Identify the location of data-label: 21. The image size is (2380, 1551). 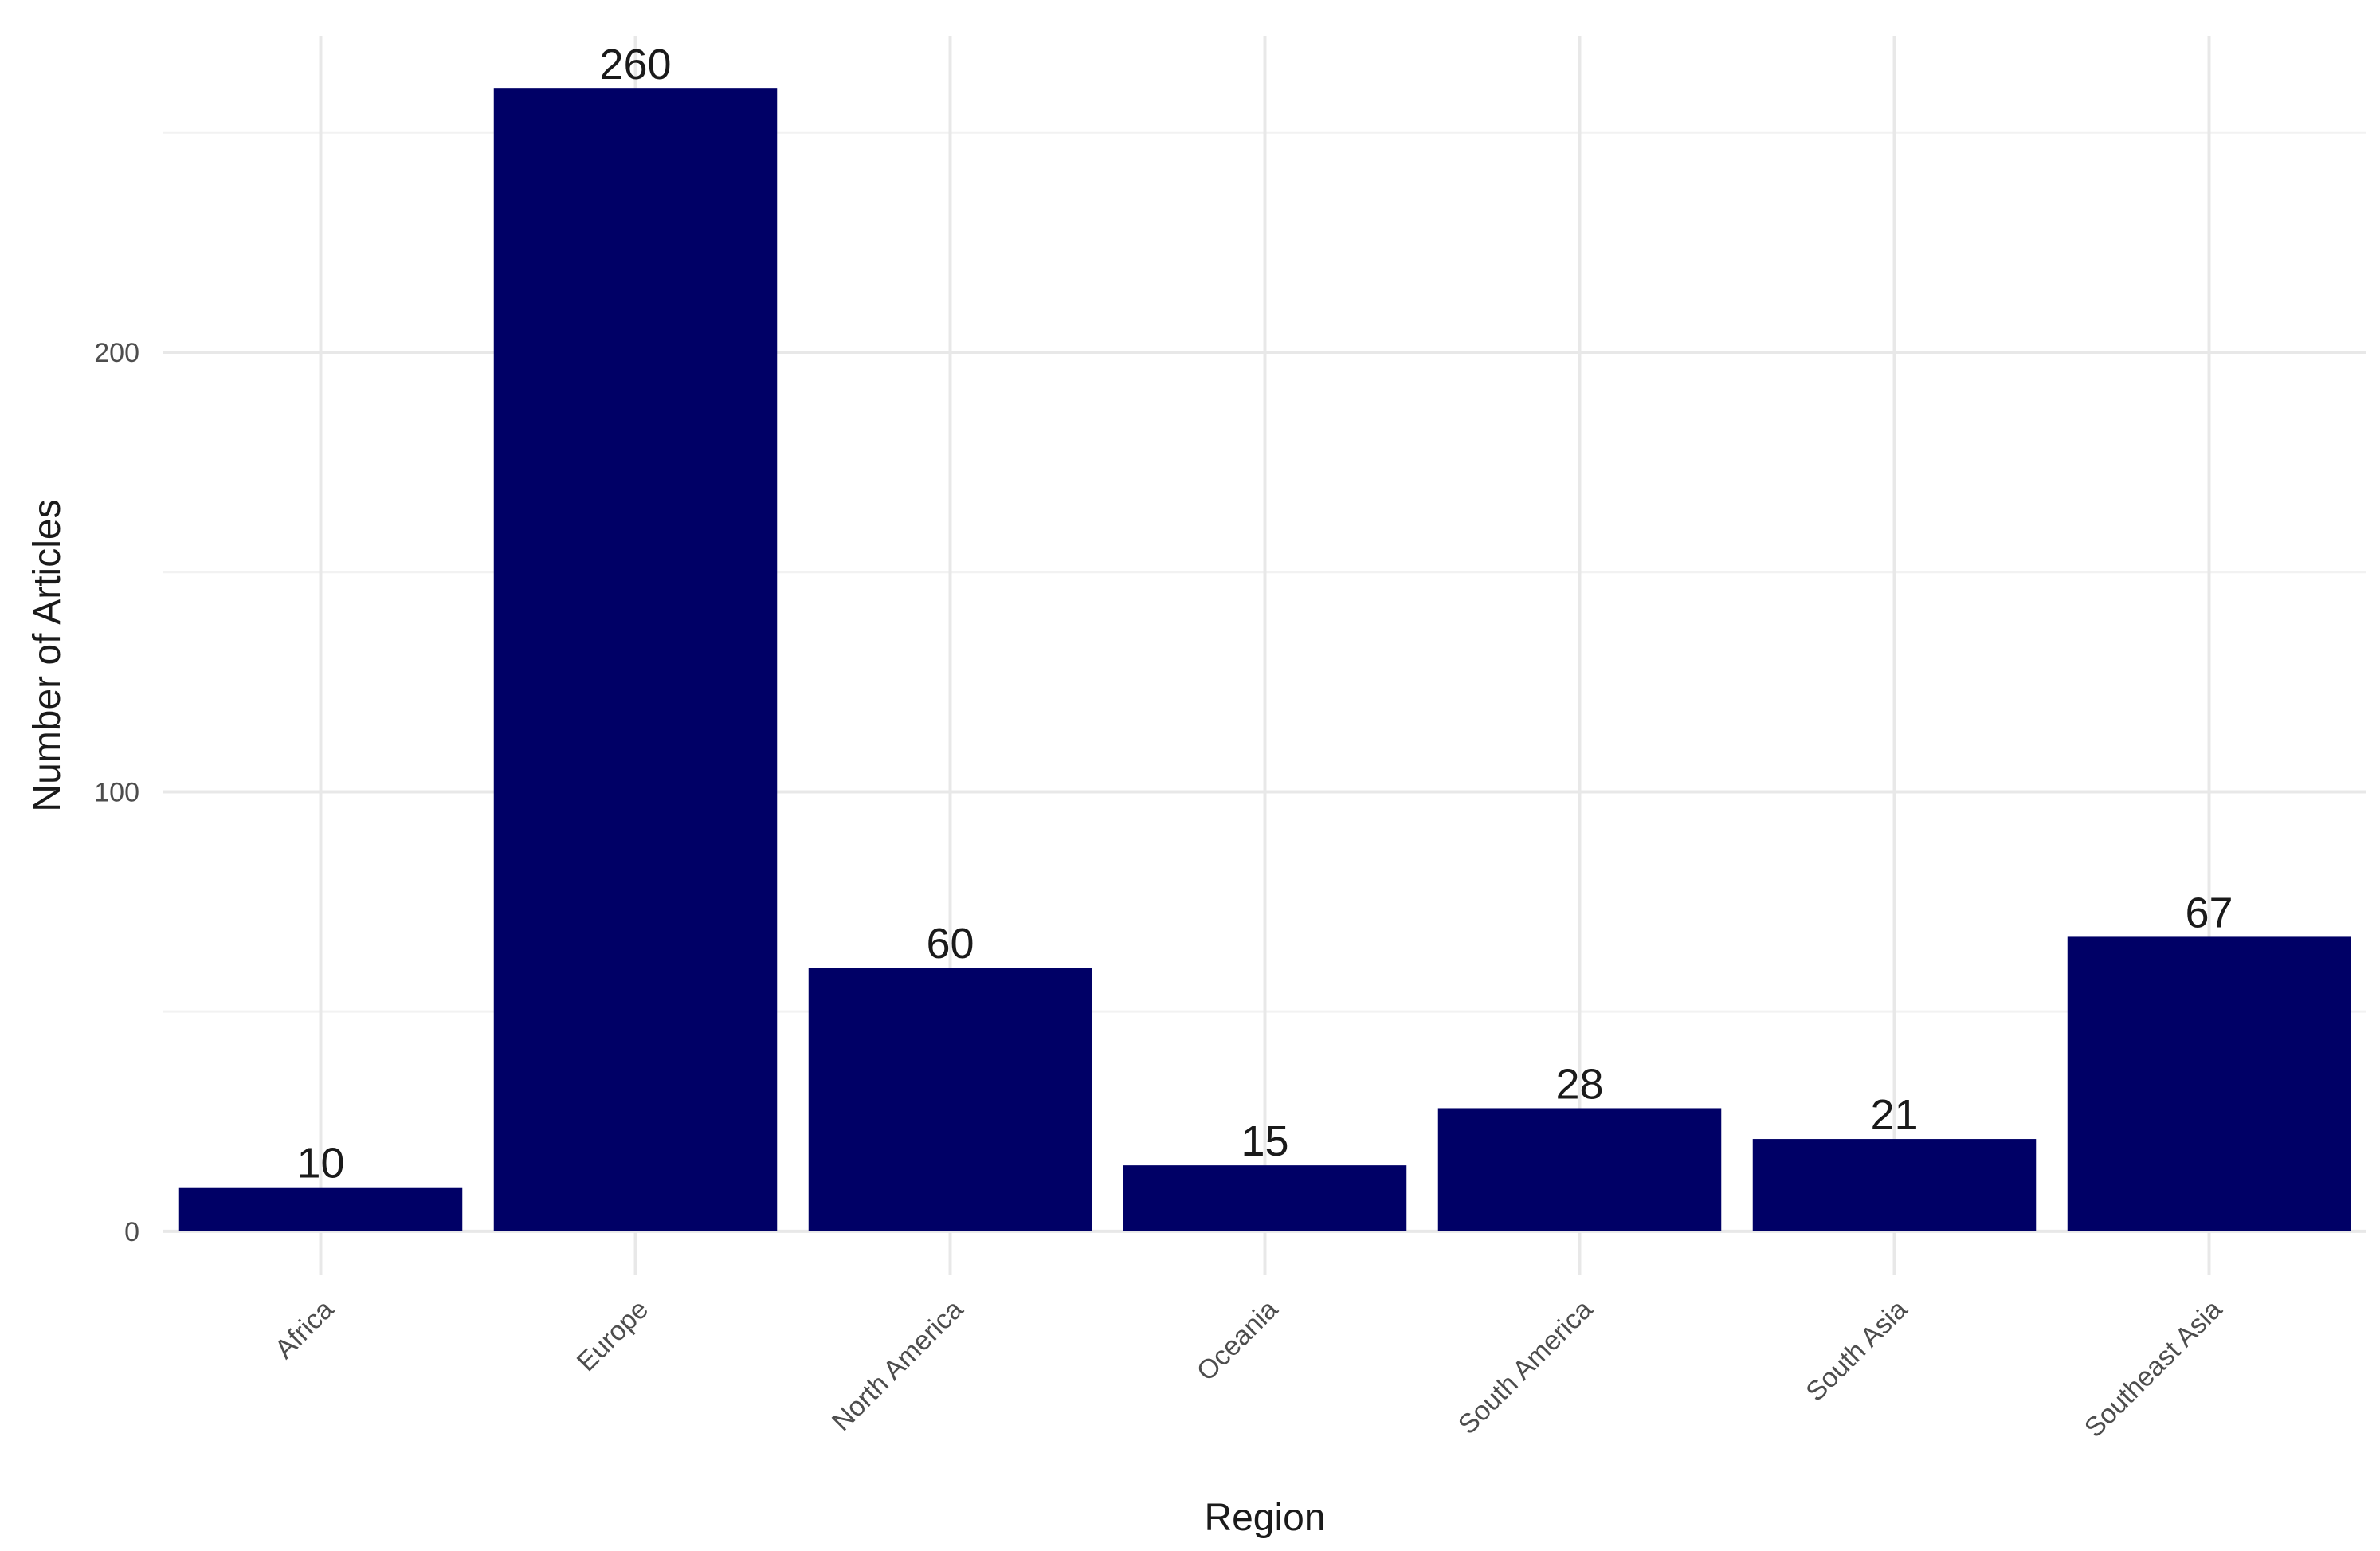
(1894, 1115).